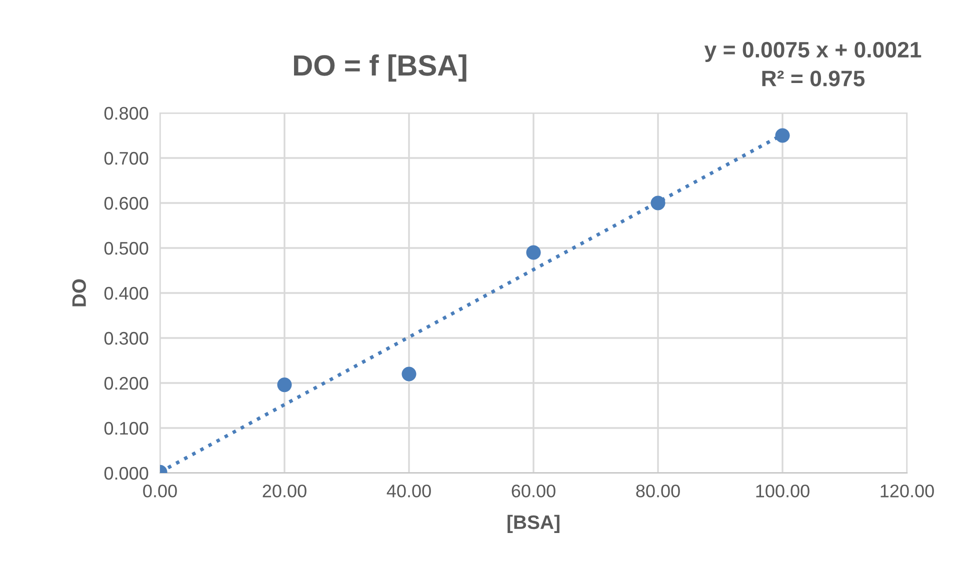 Image resolution: width=955 pixels, height=583 pixels. Describe the element at coordinates (79, 292) in the screenshot. I see `y-axis-title: DO` at that location.